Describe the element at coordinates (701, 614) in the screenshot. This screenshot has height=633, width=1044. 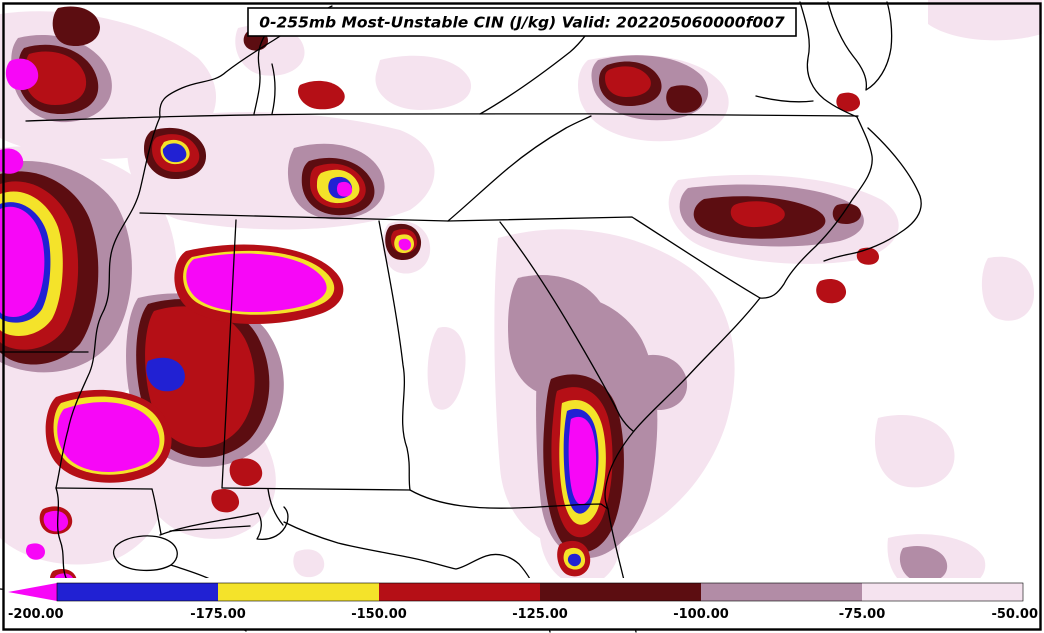
I see `colorbar-tick-label: -100.00` at that location.